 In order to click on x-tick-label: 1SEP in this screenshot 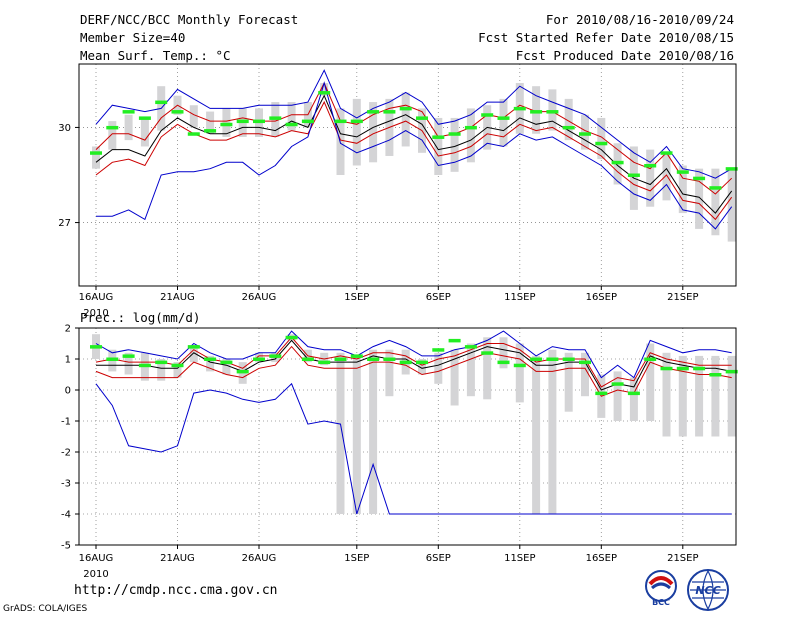, I will do `click(356, 558)`.